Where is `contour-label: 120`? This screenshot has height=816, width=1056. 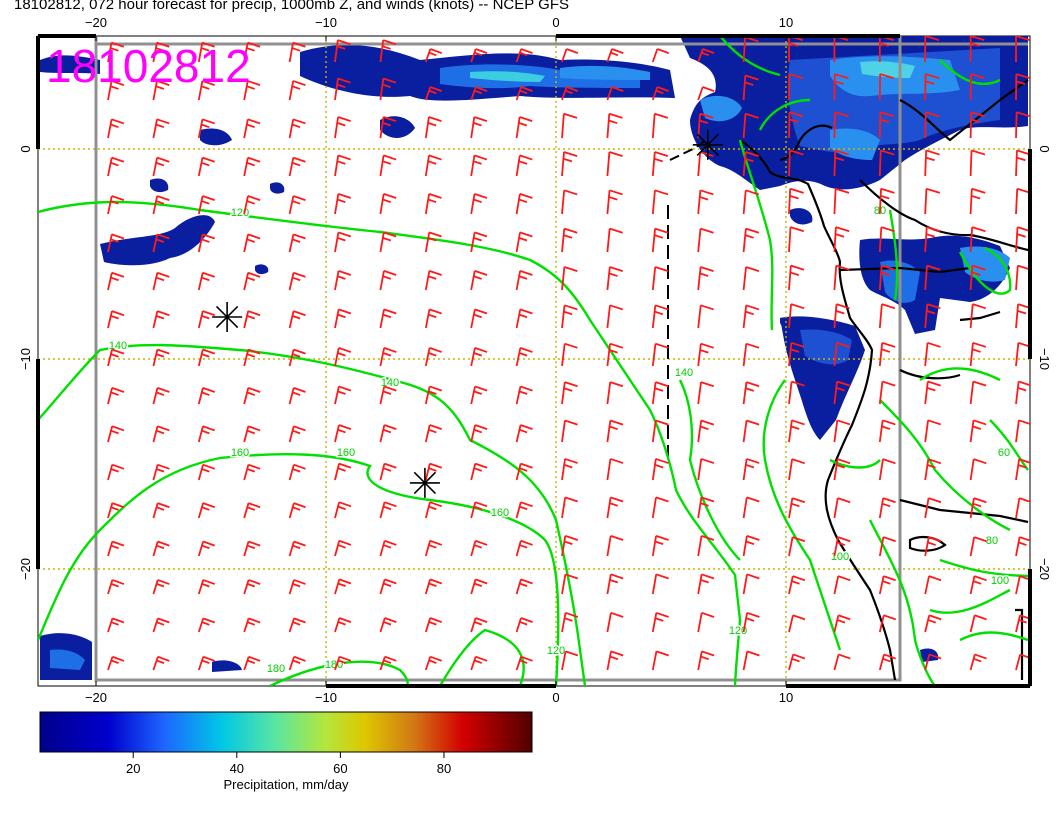 contour-label: 120 is located at coordinates (240, 213).